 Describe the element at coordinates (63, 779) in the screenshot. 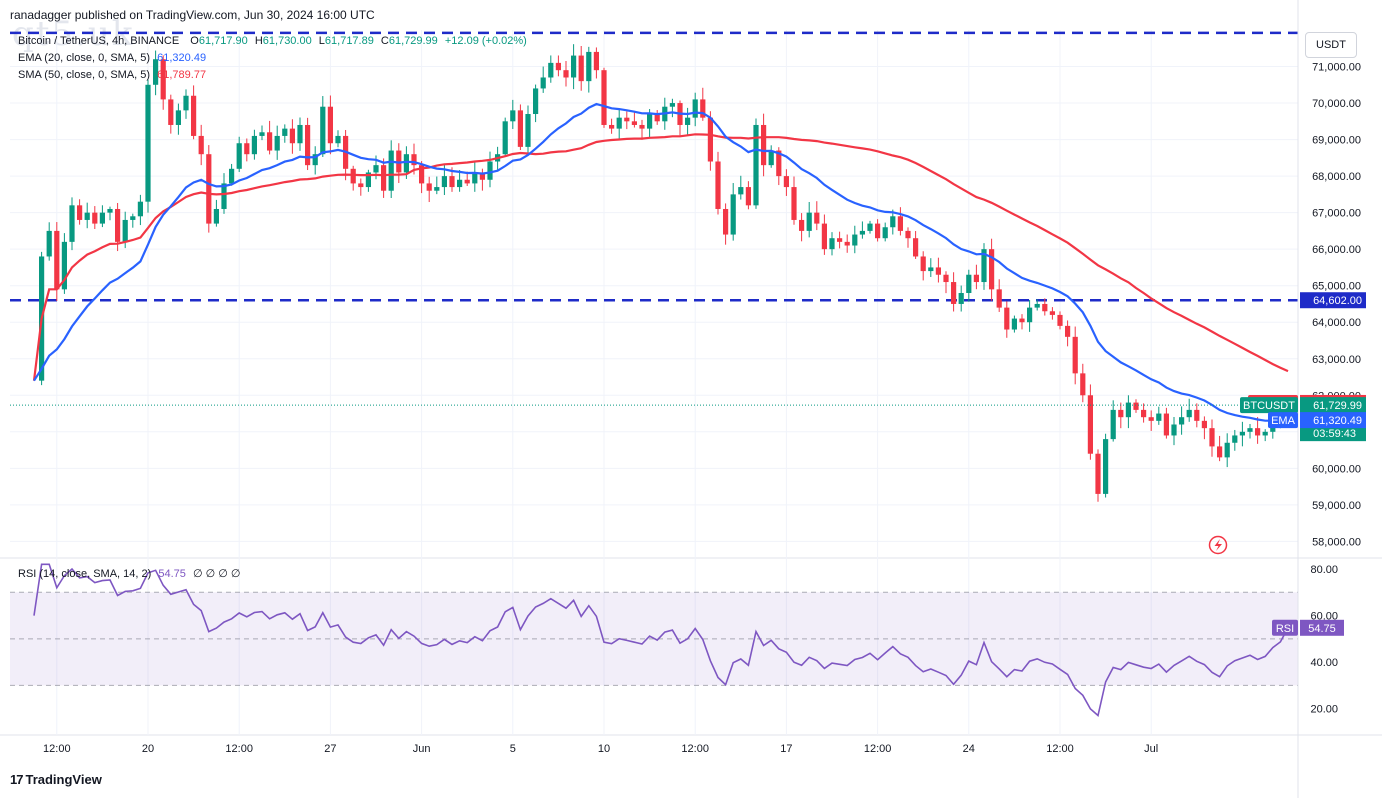

I see `tradingview-logo-text: TradingView` at that location.